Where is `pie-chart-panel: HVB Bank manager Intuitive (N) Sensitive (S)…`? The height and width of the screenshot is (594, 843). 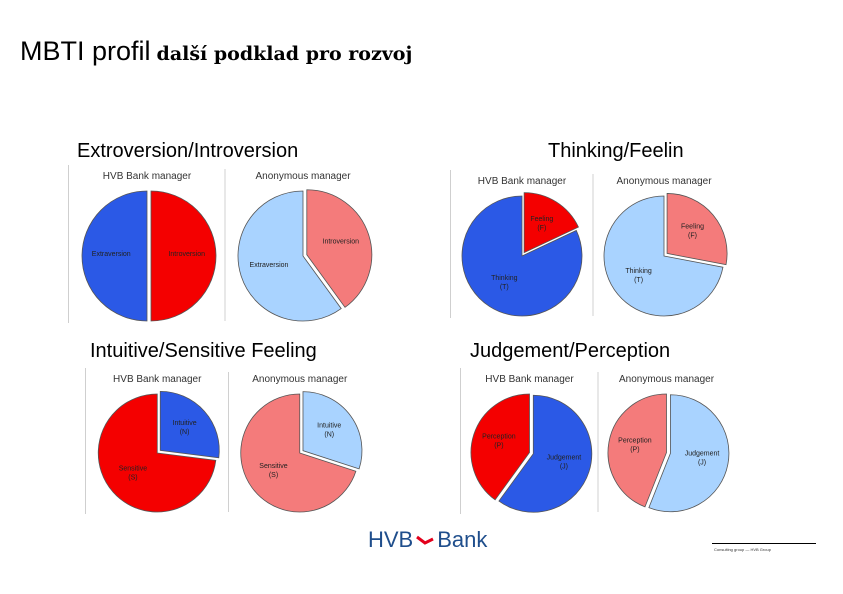 pie-chart-panel: HVB Bank manager Intuitive (N) Sensitive (S)… is located at coordinates (230, 442).